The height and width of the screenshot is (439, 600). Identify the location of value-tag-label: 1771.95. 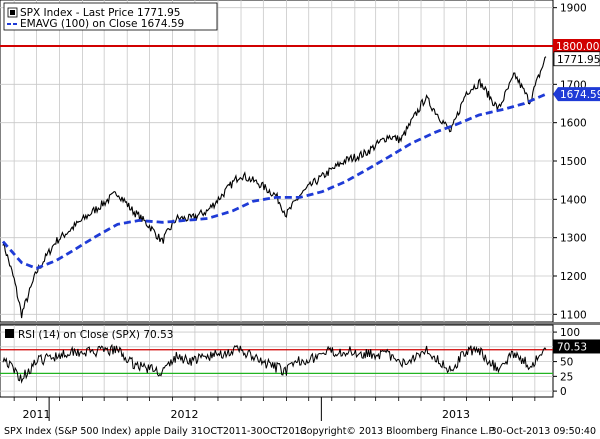
(578, 60).